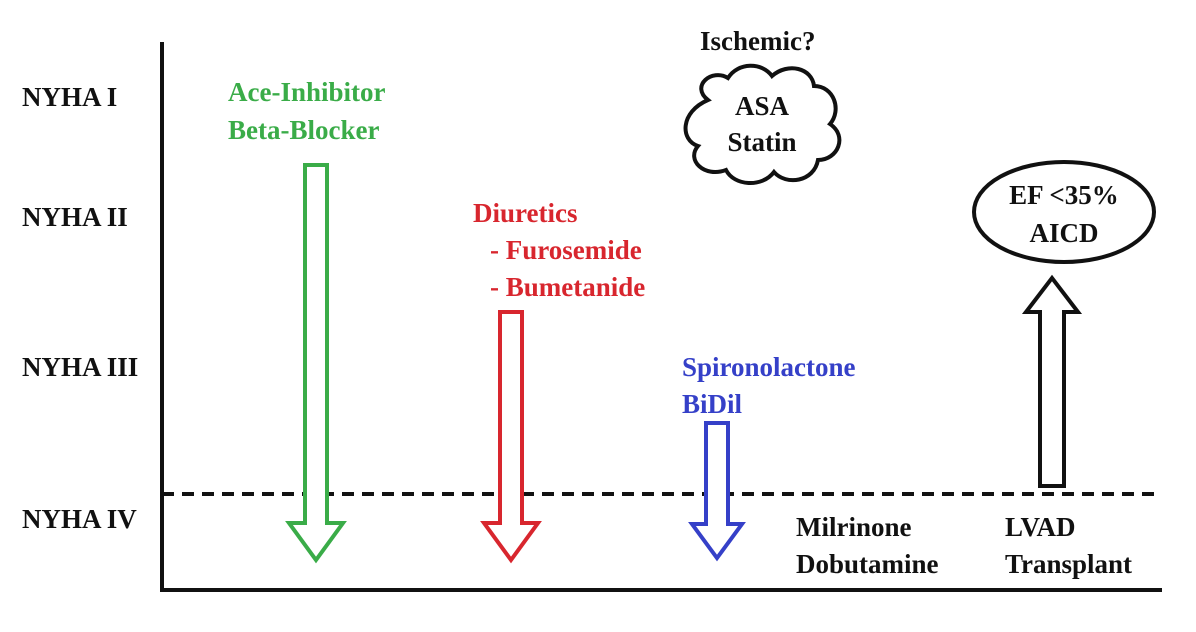 Image resolution: width=1196 pixels, height=632 pixels. Describe the element at coordinates (757, 41) in the screenshot. I see `ischemic-question-label: Ischemic?` at that location.